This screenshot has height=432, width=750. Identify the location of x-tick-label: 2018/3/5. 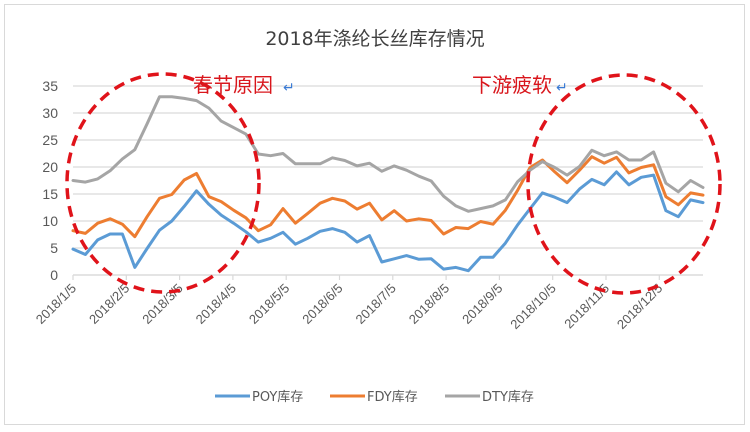
(162, 304).